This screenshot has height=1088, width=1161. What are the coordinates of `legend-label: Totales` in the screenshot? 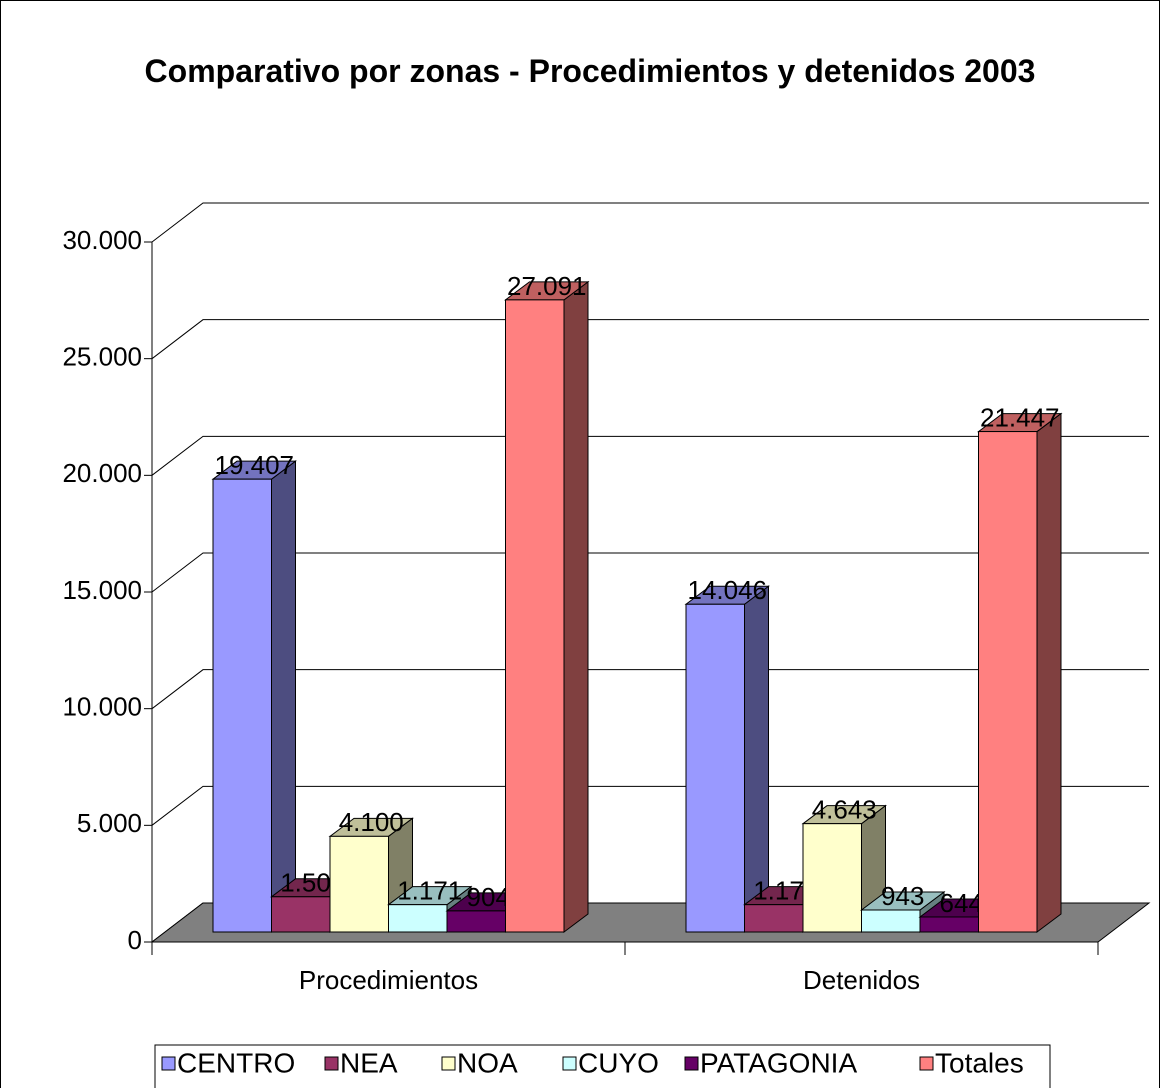 It's located at (979, 1062).